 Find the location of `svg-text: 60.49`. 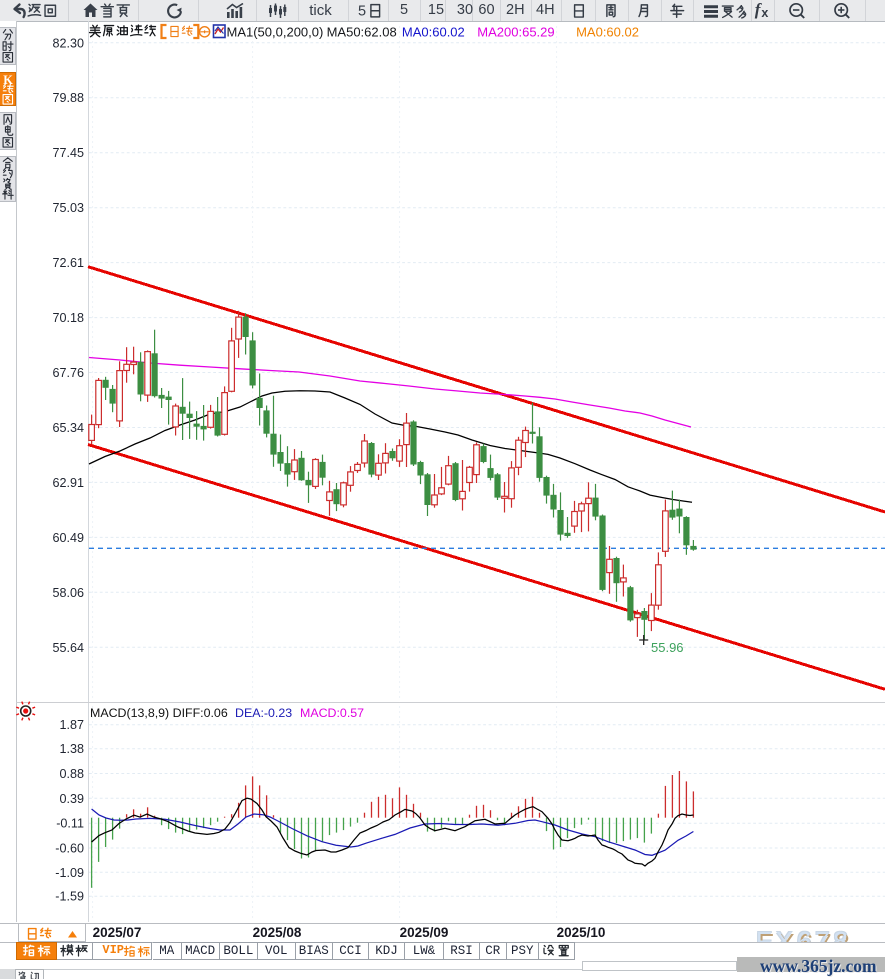

svg-text: 60.49 is located at coordinates (68, 538).